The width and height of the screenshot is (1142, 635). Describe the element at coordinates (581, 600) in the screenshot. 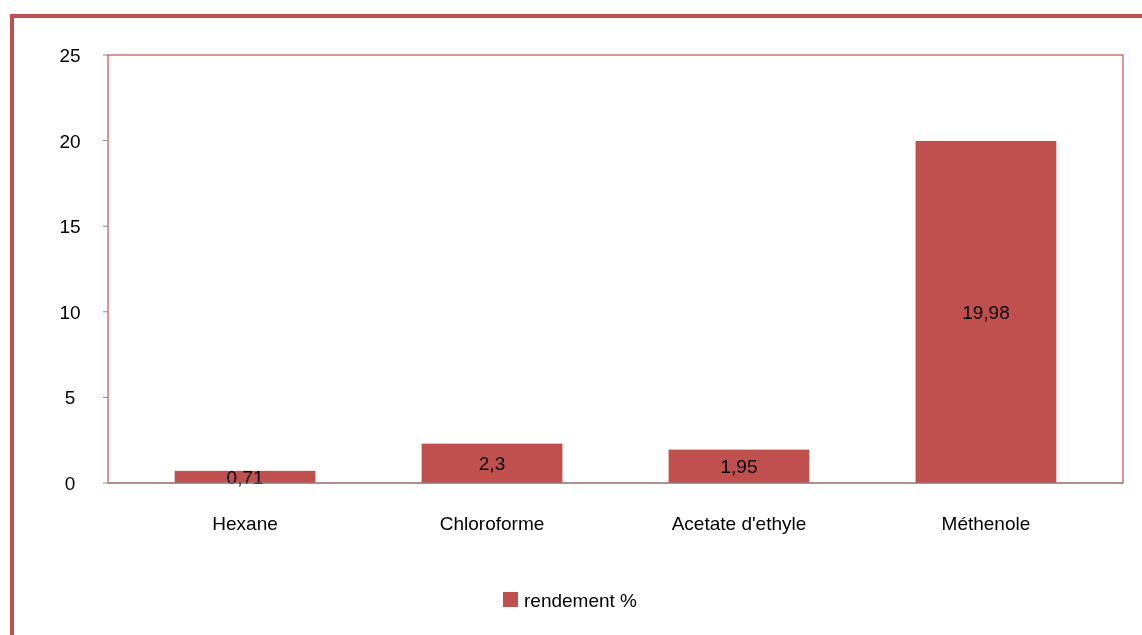

I see `legend-label: rendement %` at that location.